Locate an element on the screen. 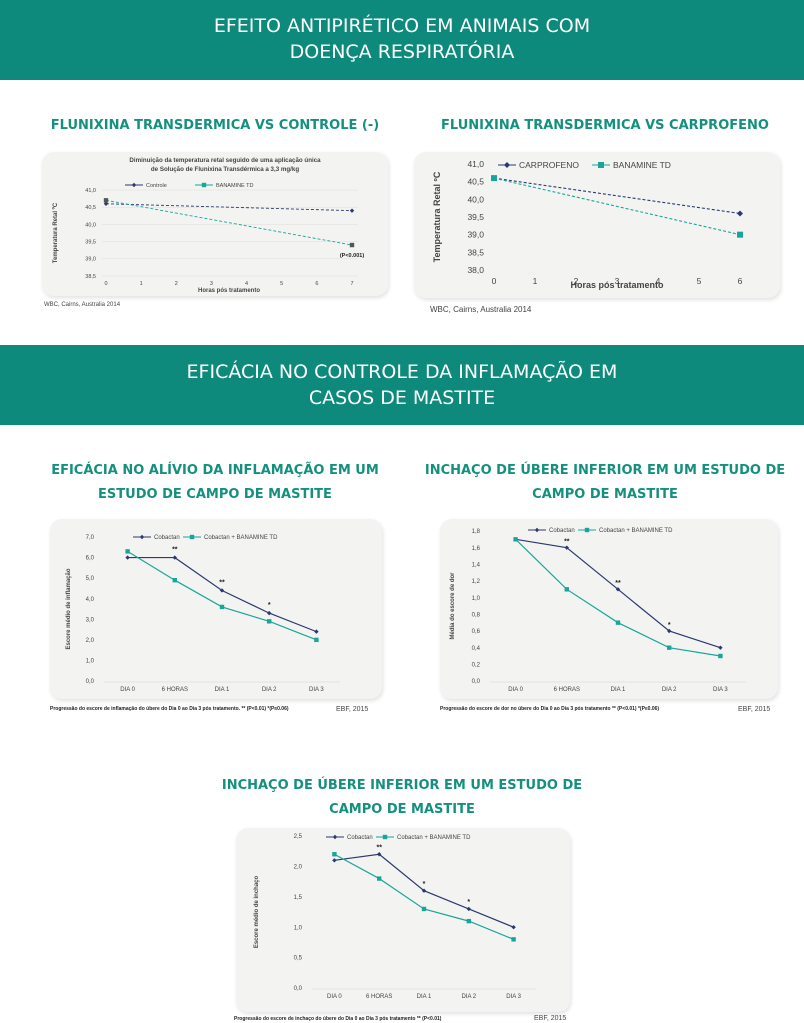  x-tick-label: 0 is located at coordinates (105, 284).